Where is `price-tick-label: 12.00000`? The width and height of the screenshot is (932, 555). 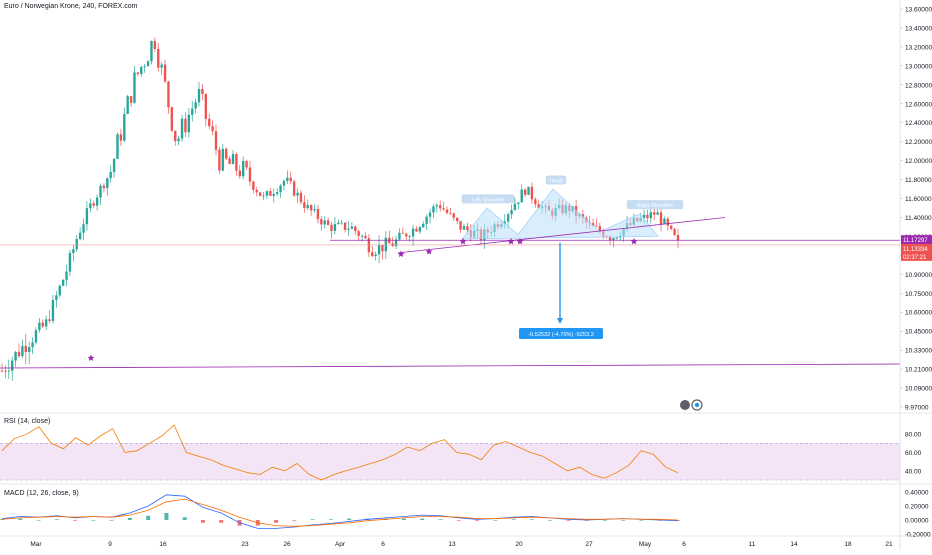 price-tick-label: 12.00000 is located at coordinates (918, 161).